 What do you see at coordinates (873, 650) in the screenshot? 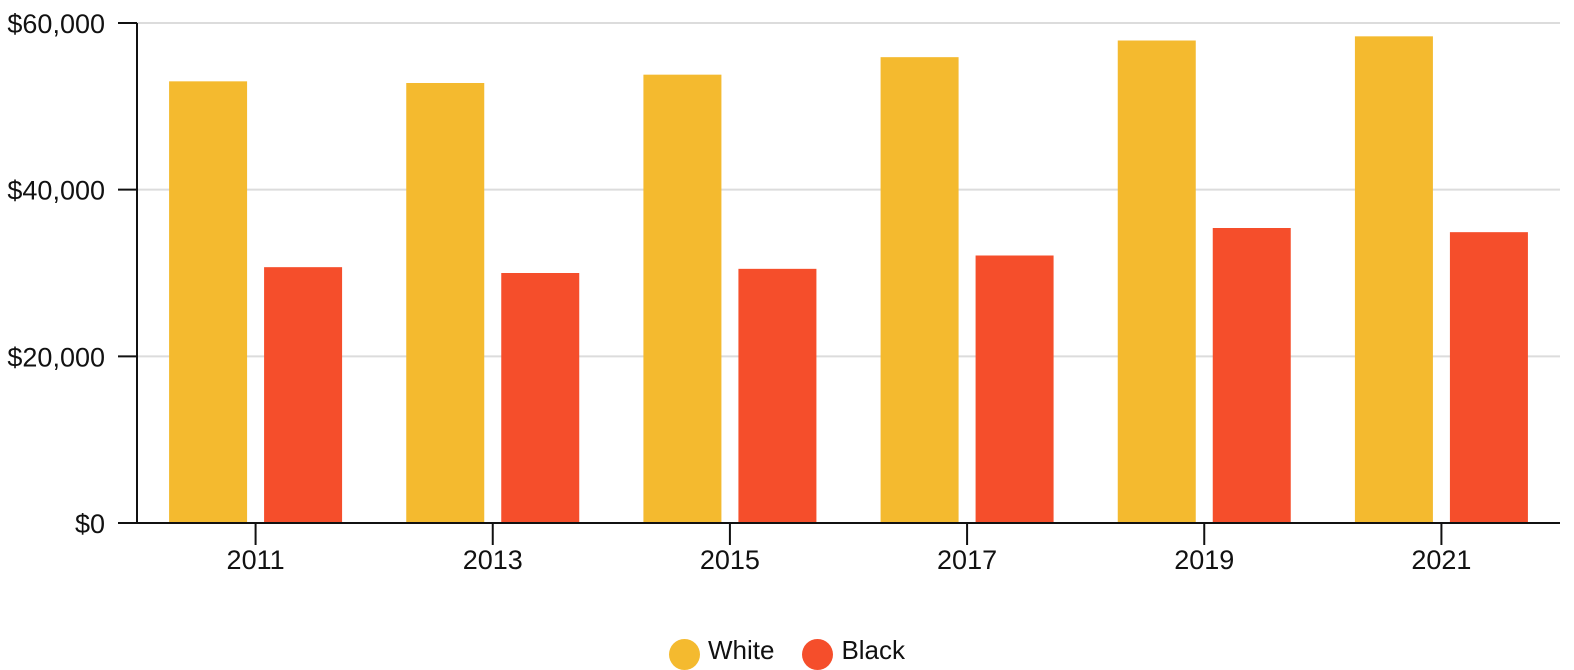
I see `legend-label-black: Black` at bounding box center [873, 650].